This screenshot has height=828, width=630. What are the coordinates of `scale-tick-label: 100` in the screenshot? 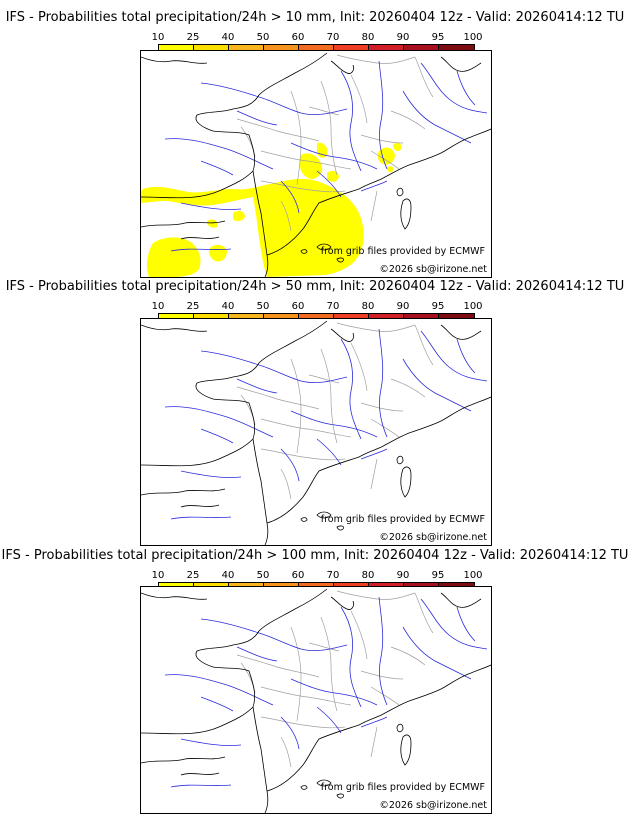 It's located at (473, 306).